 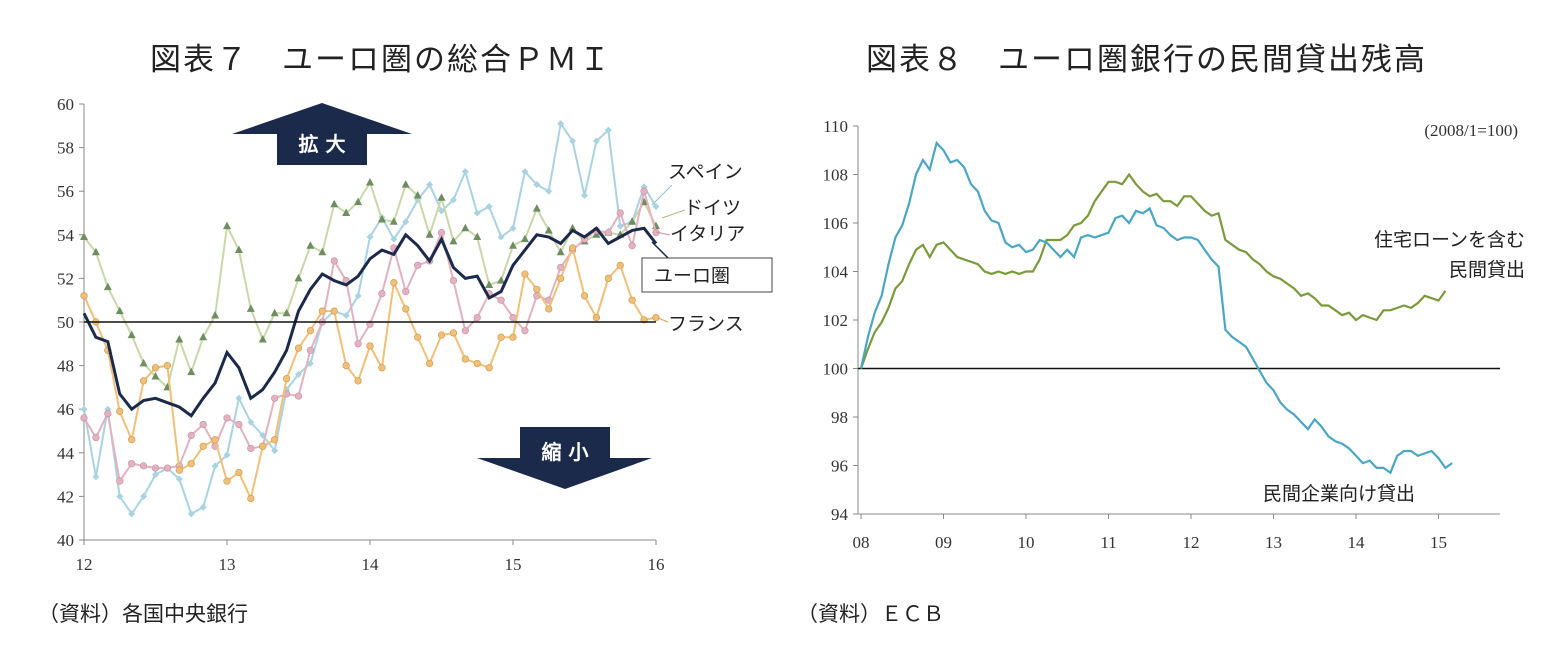 What do you see at coordinates (707, 234) in the screenshot?
I see `series-label: イタリア` at bounding box center [707, 234].